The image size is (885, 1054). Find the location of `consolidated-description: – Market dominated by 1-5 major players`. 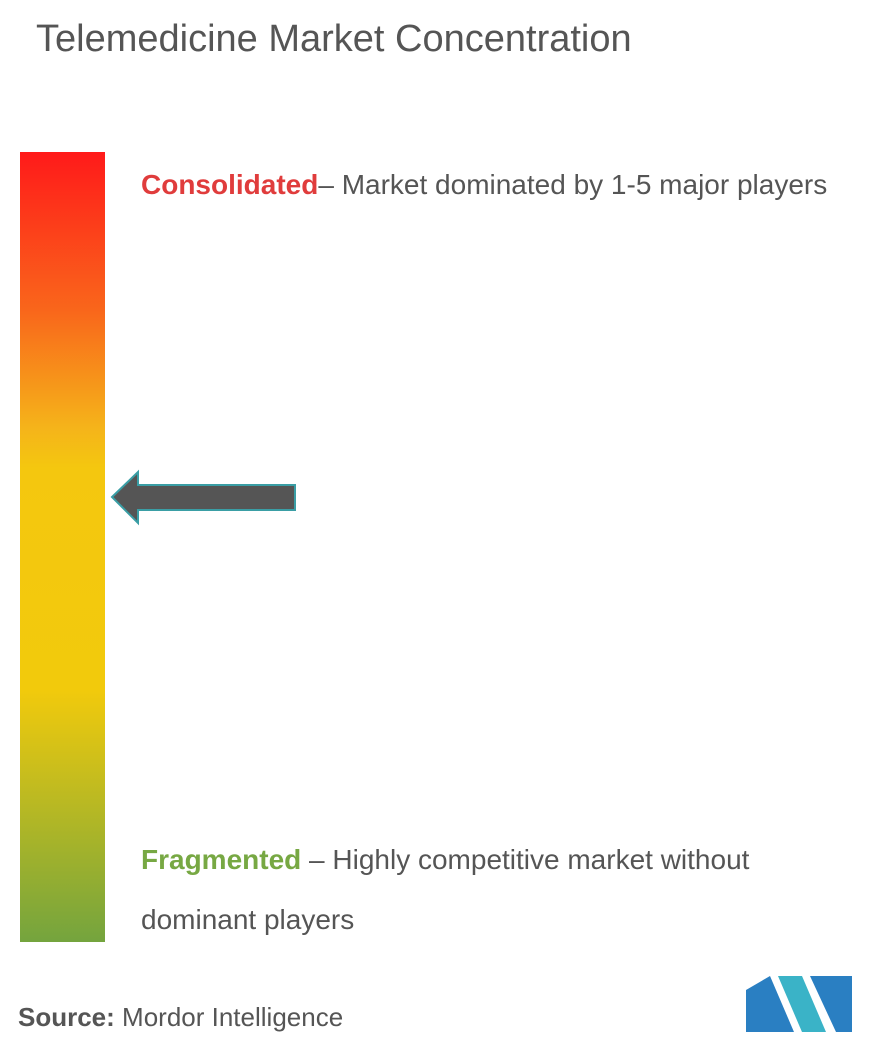

consolidated-description: – Market dominated by 1-5 major players is located at coordinates (573, 184).